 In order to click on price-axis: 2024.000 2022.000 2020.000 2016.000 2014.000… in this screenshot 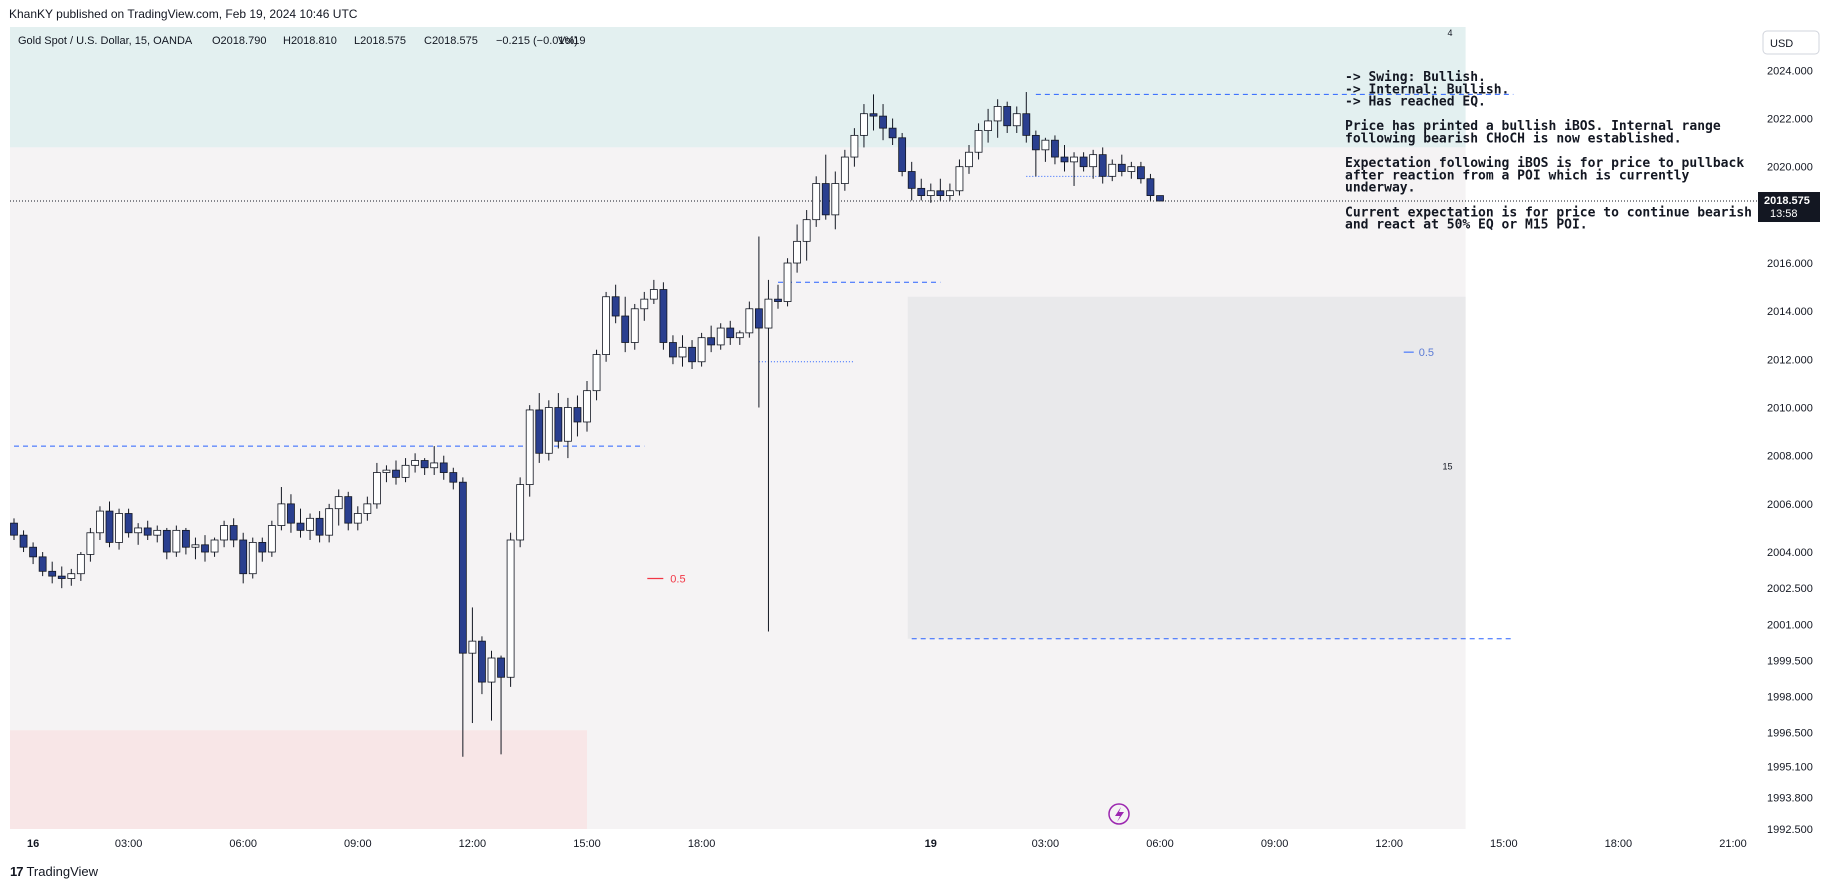, I will do `click(1789, 433)`.